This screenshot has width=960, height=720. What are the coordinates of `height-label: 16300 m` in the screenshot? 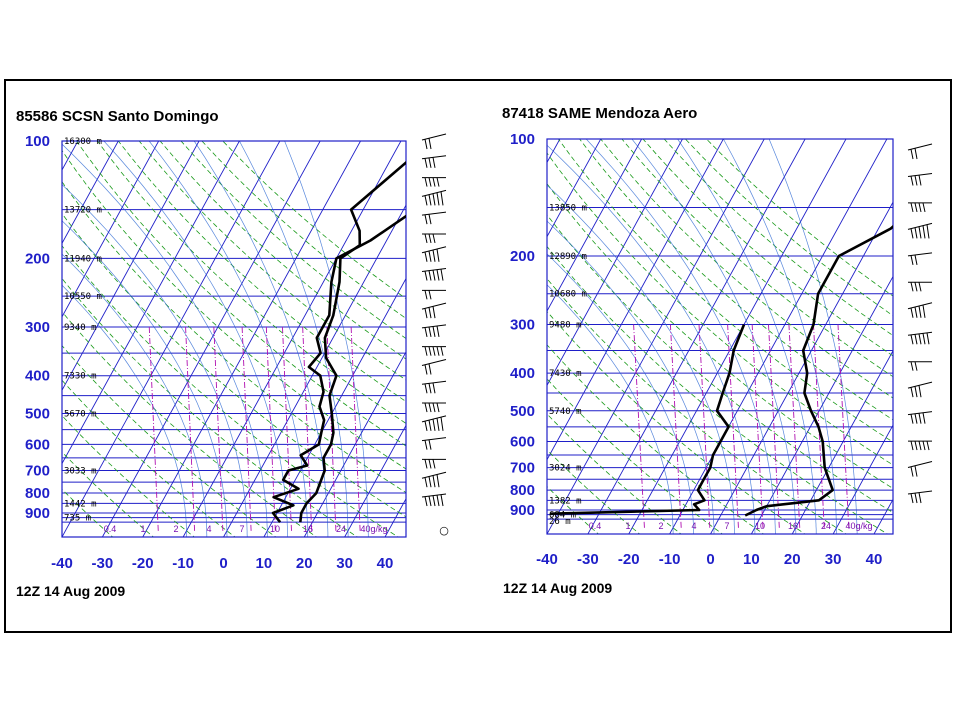 It's located at (83, 142).